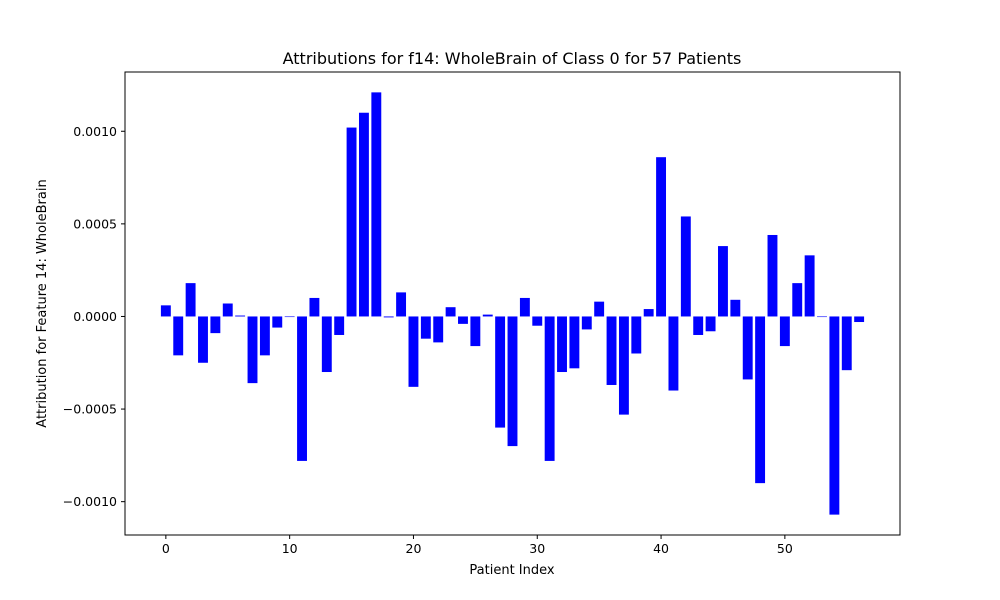 The image size is (1000, 600). What do you see at coordinates (290, 548) in the screenshot?
I see `x-tick-label: 10` at bounding box center [290, 548].